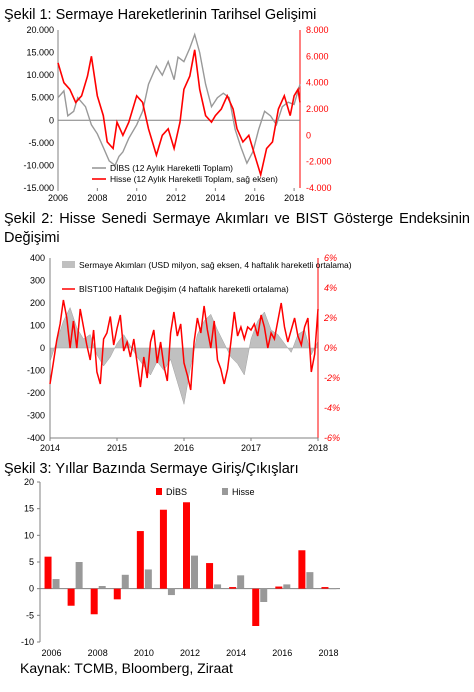 Image resolution: width=474 pixels, height=692 pixels. Describe the element at coordinates (36, 393) in the screenshot. I see `y-left-tick-label: -200` at that location.